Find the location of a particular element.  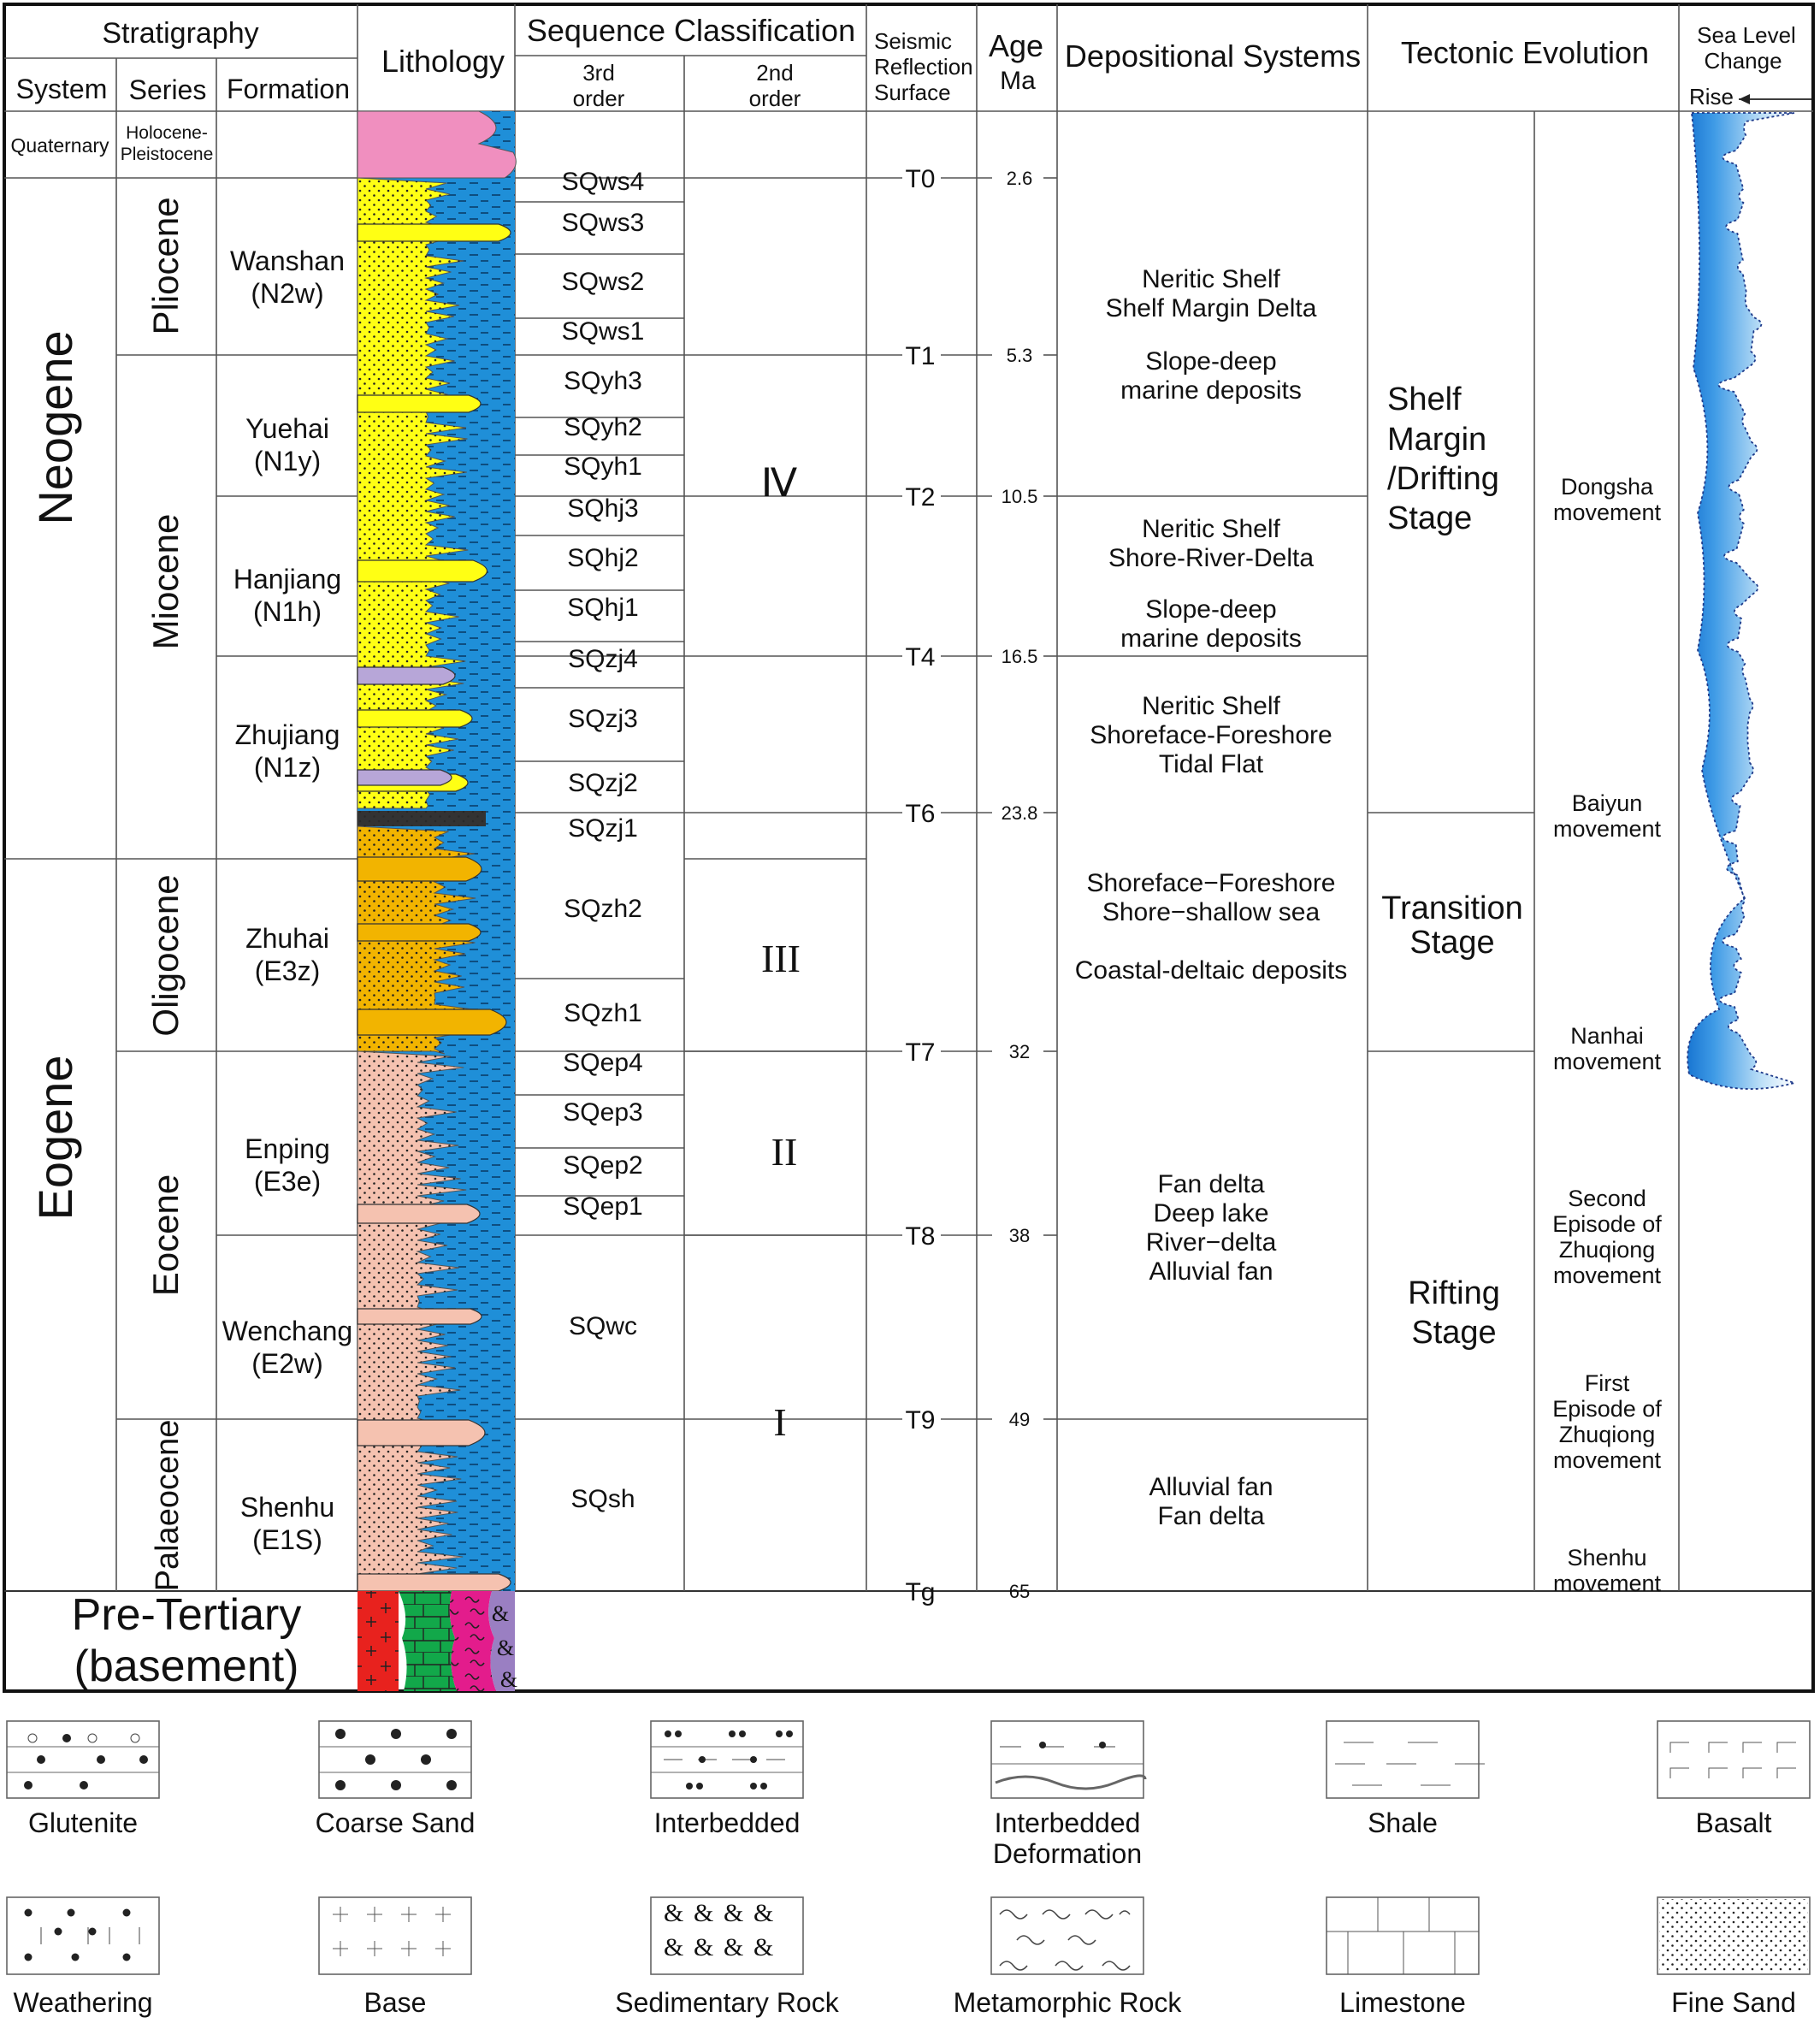

tectonic-movement-text: Nanhai is located at coordinates (1607, 1036).